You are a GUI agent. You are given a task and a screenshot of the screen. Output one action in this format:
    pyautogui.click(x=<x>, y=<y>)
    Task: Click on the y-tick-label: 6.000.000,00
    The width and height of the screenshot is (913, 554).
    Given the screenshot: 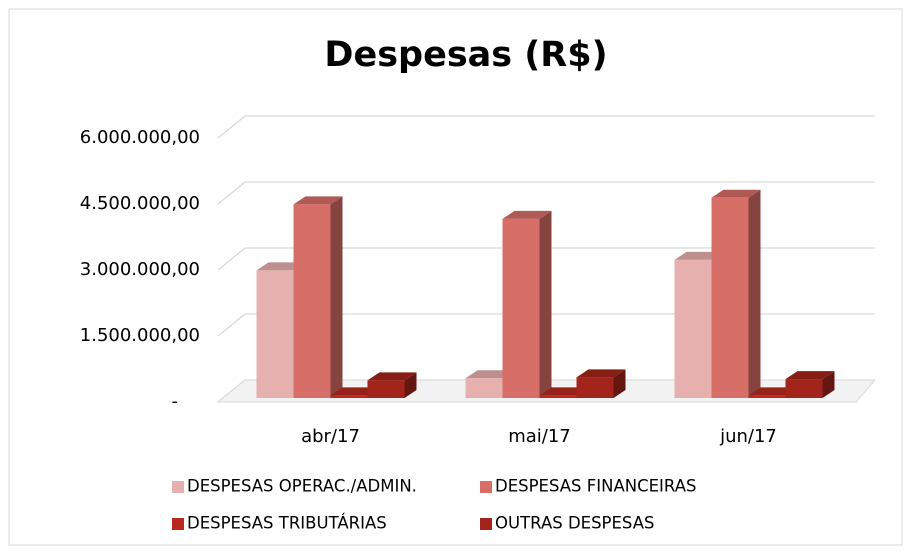 What is the action you would take?
    pyautogui.click(x=140, y=137)
    